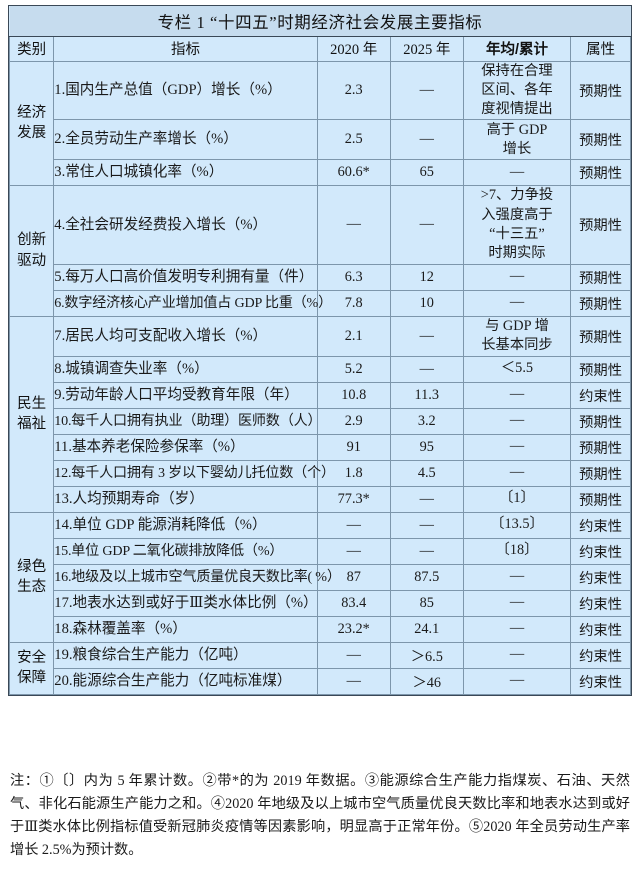 The height and width of the screenshot is (876, 640). Describe the element at coordinates (517, 368) in the screenshot. I see `average-line: ＜5.5` at that location.